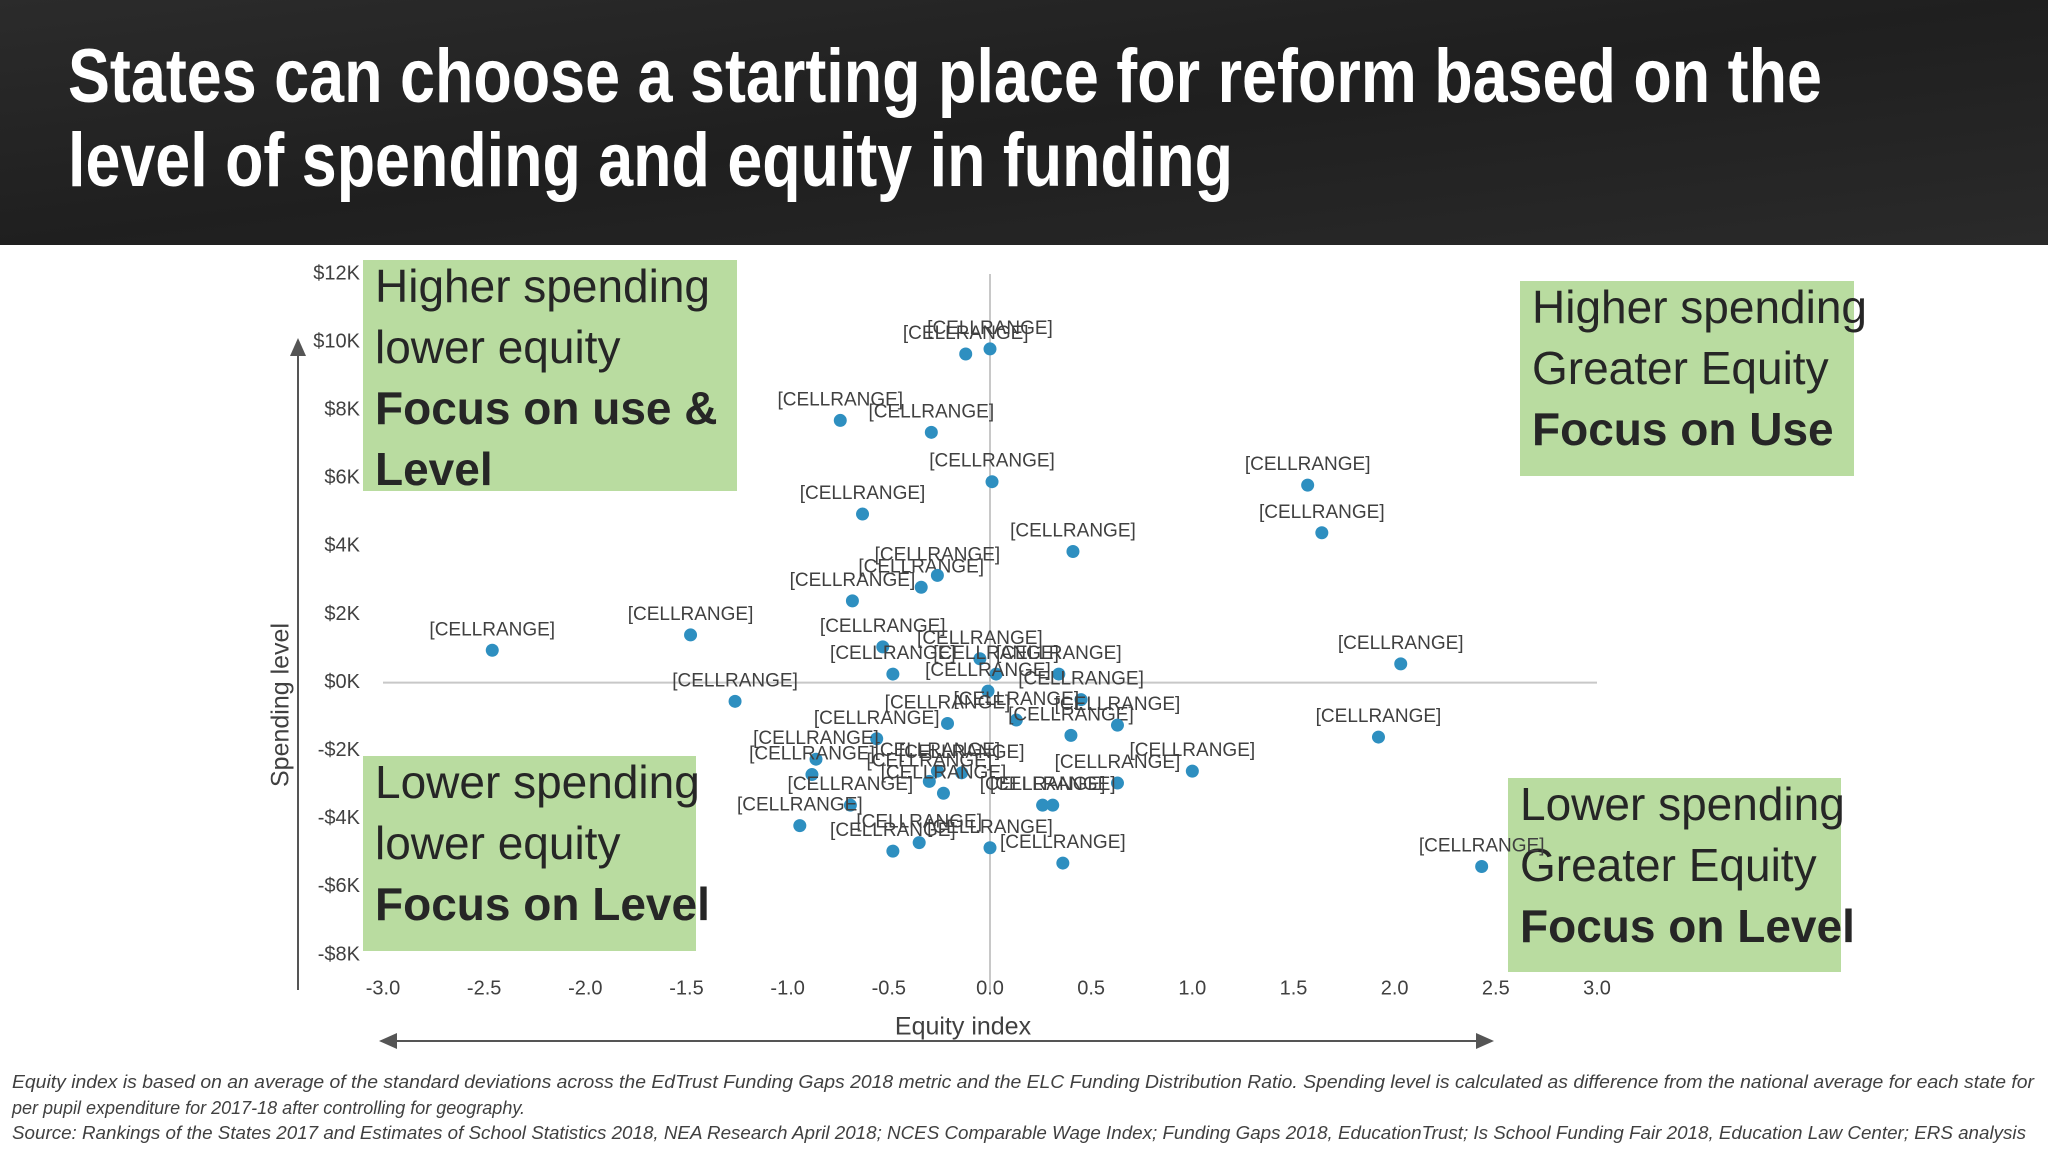 This screenshot has width=2048, height=1152. Describe the element at coordinates (1699, 307) in the screenshot. I see `quadrant-text: Higher spending` at that location.